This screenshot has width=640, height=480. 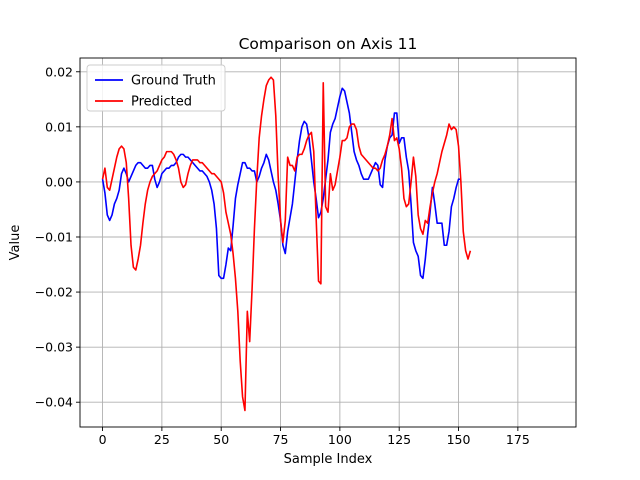 I want to click on x-tick-label: 125, so click(x=399, y=439).